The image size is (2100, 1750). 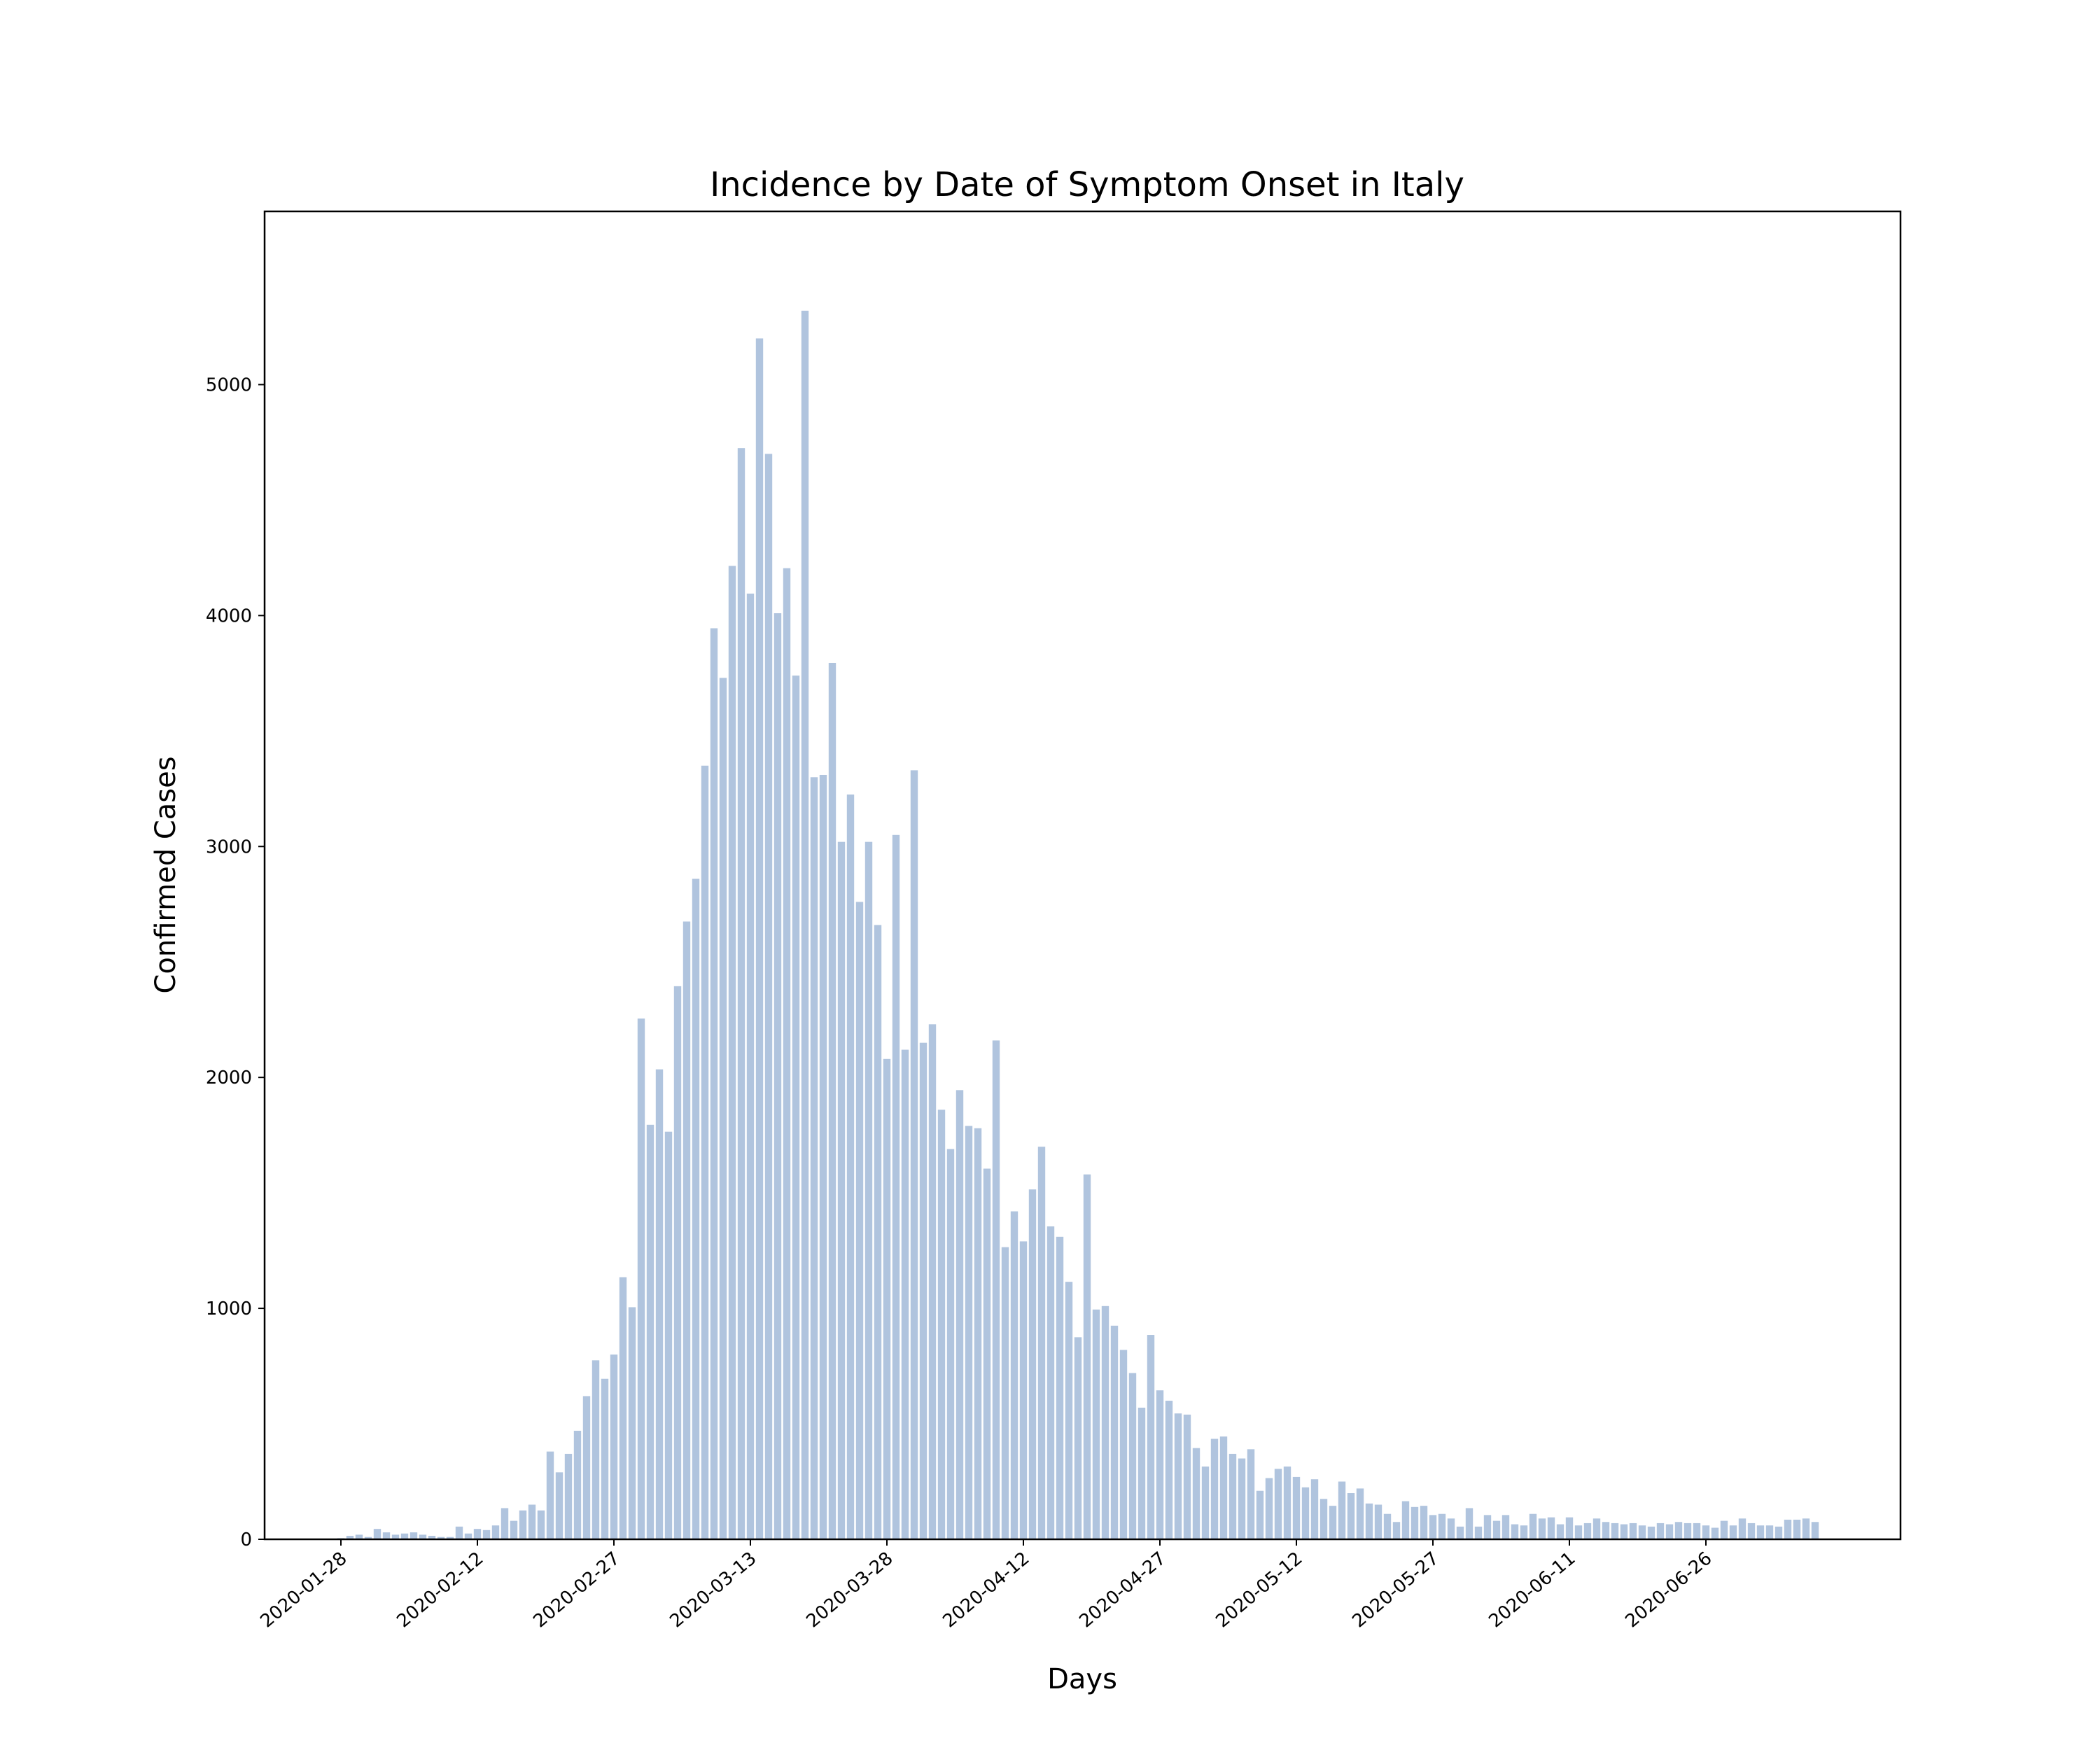 What do you see at coordinates (229, 616) in the screenshot?
I see `y-tick-label: 4000` at bounding box center [229, 616].